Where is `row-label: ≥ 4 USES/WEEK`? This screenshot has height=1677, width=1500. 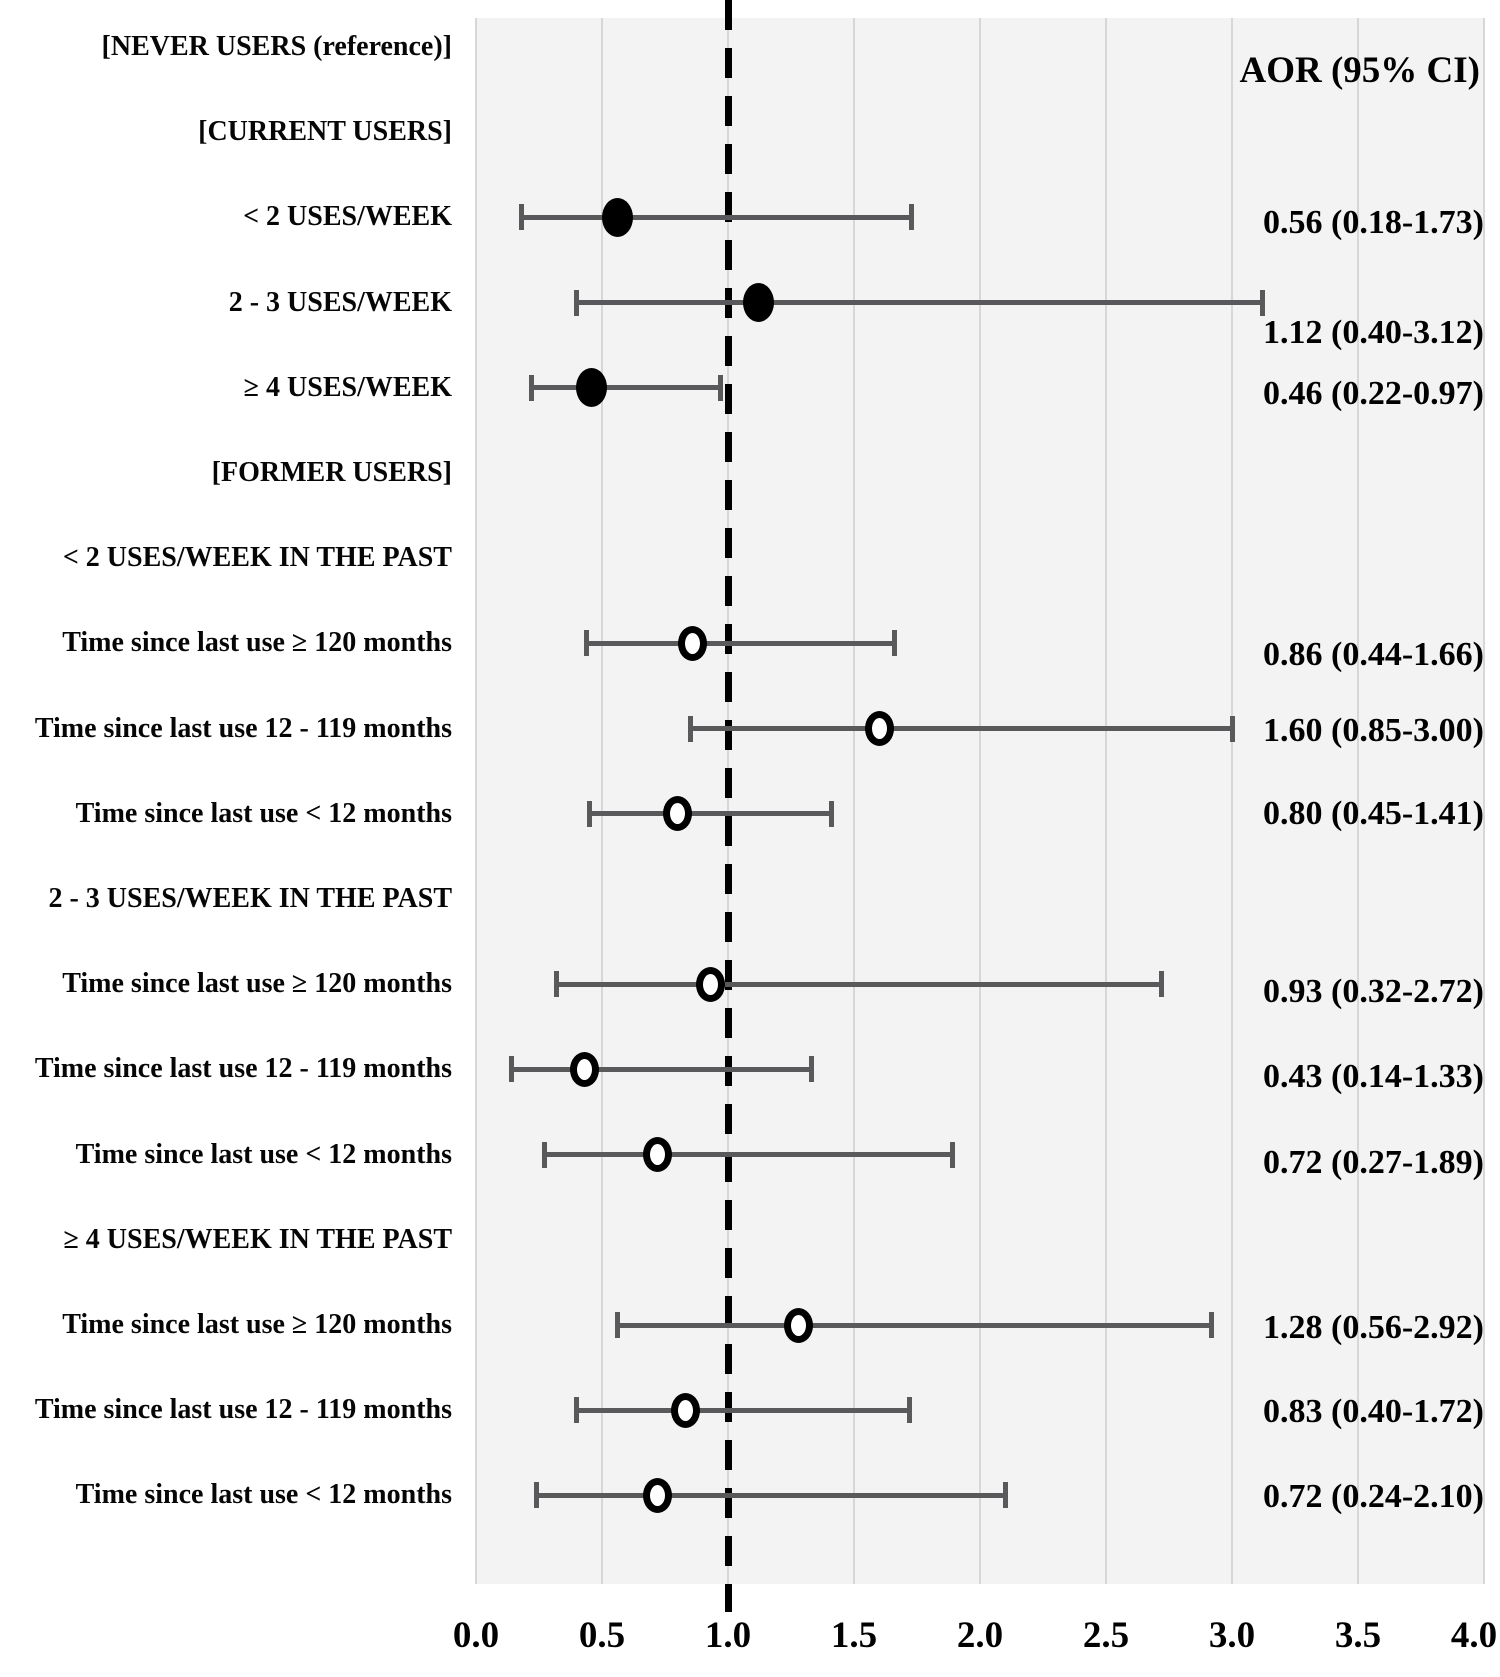 row-label: ≥ 4 USES/WEEK is located at coordinates (347, 387).